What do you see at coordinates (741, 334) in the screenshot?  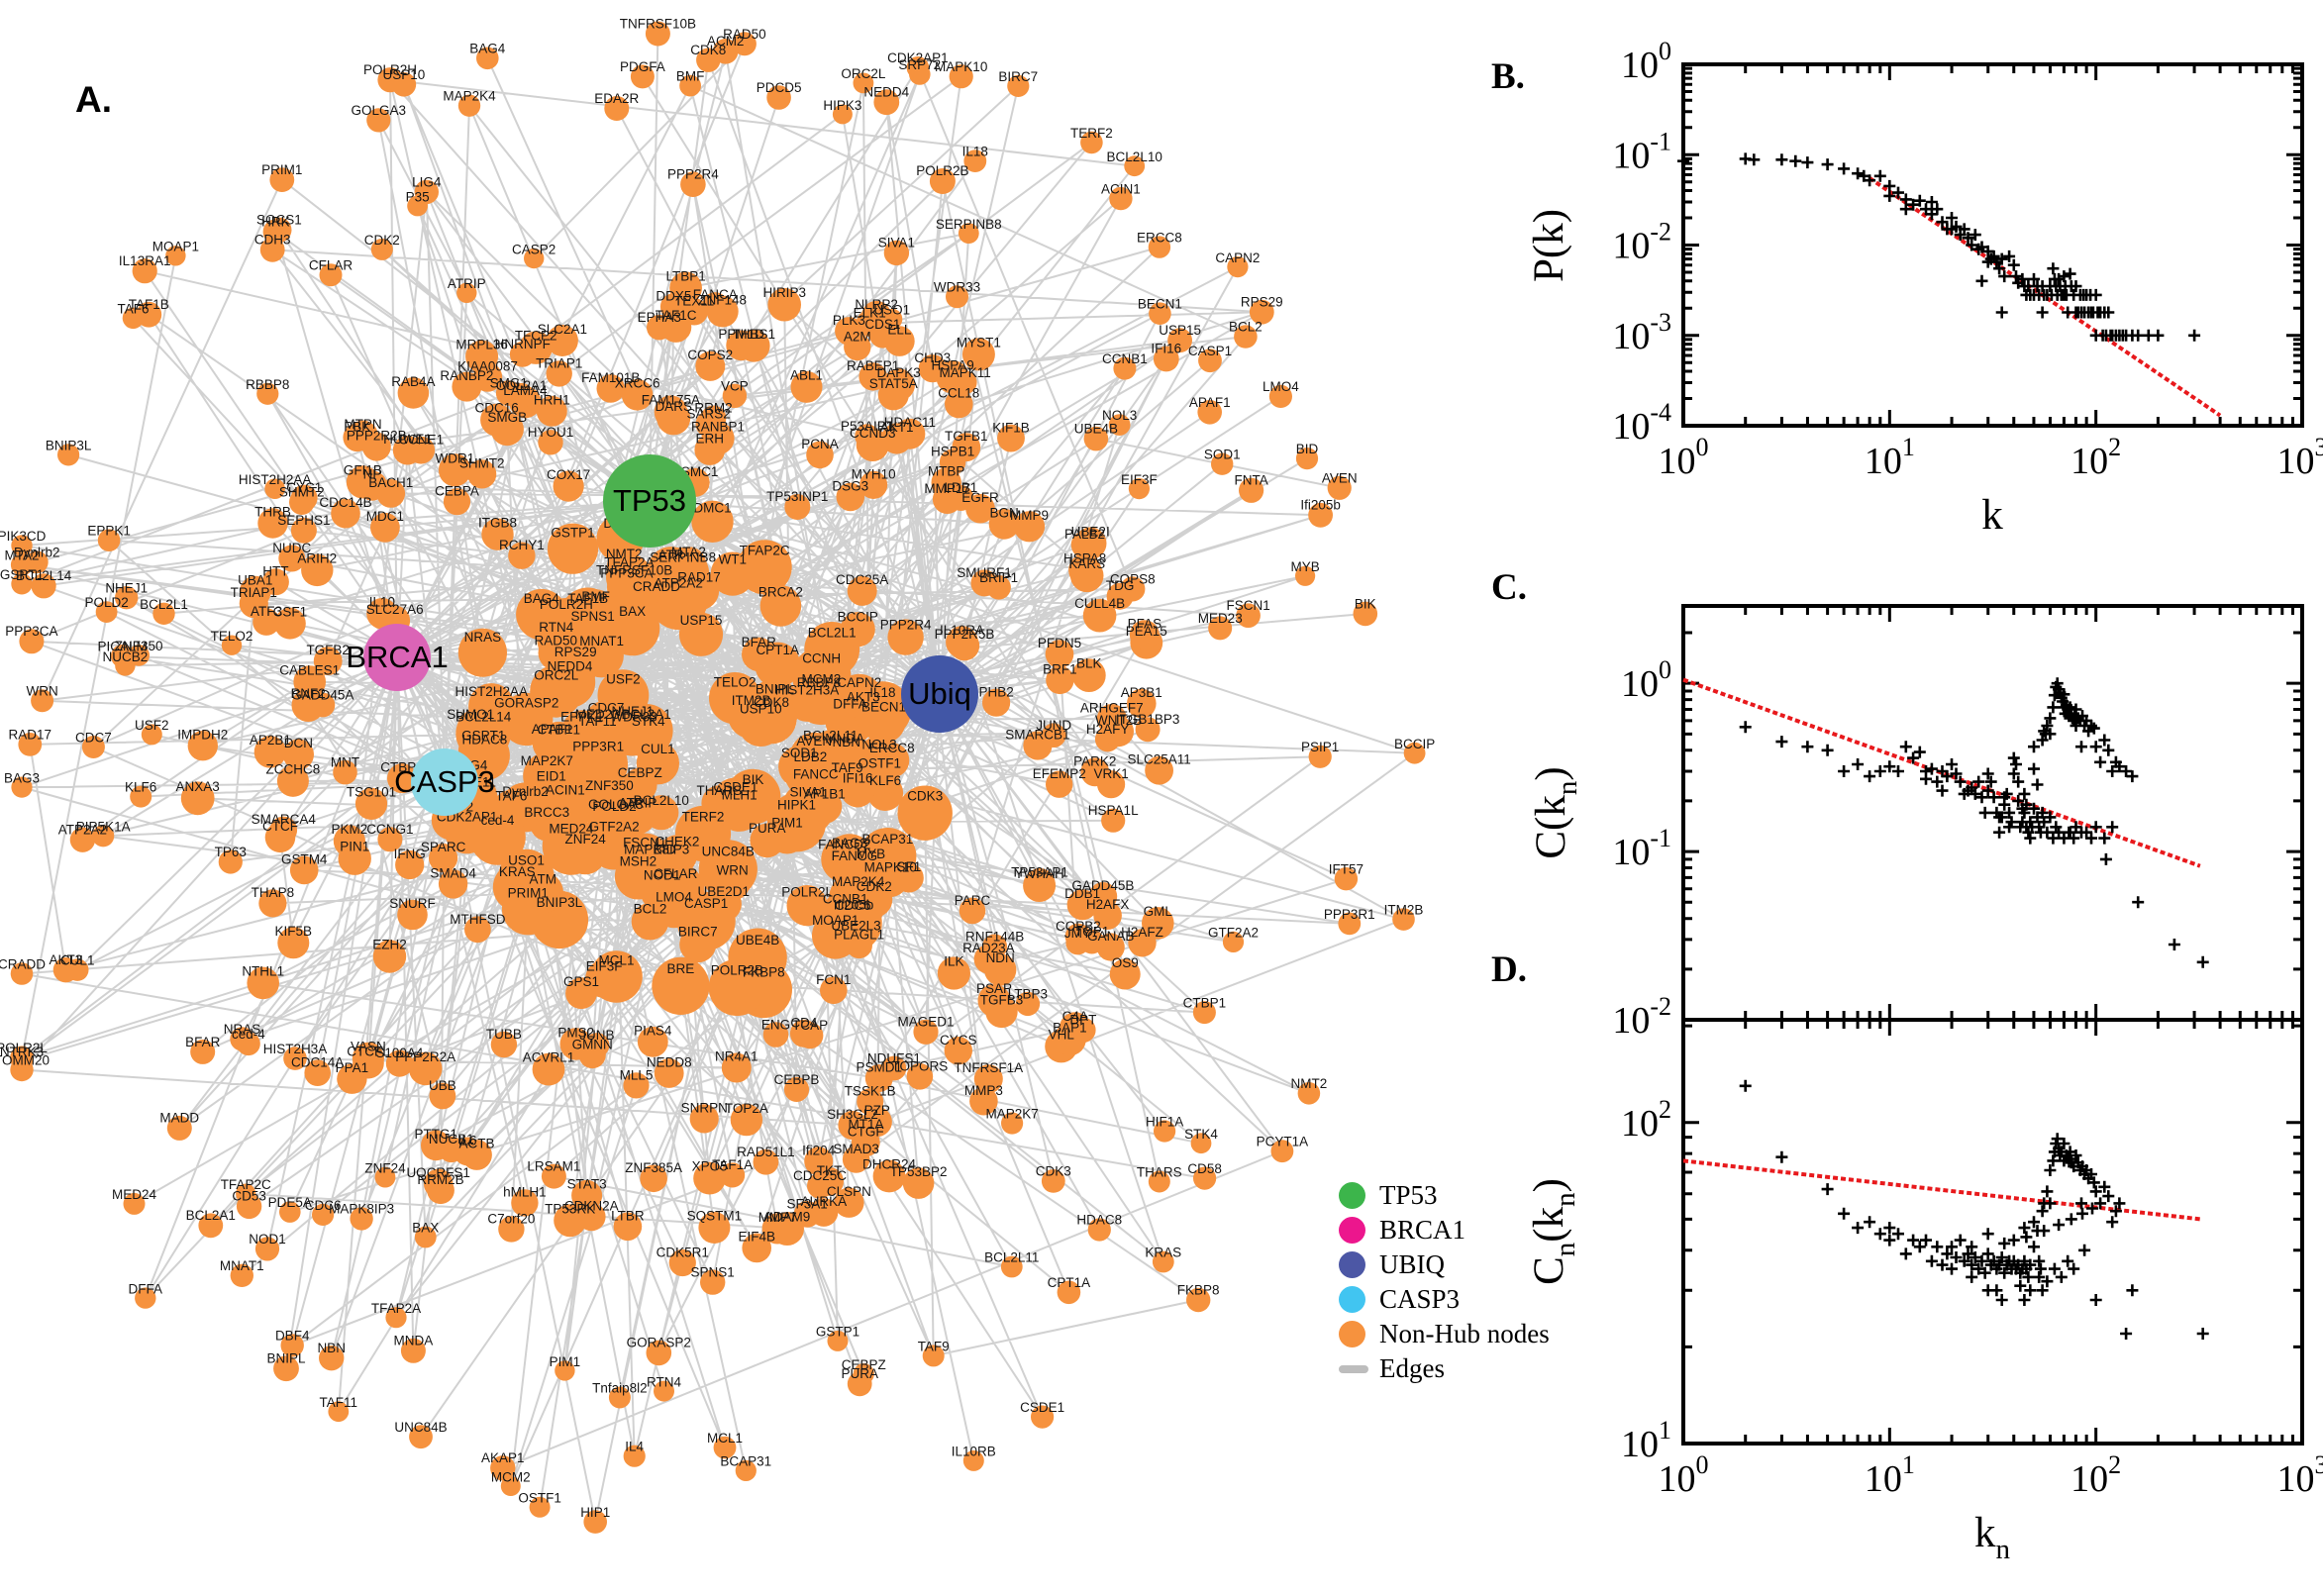 I see `network-node-label: PPM1D` at bounding box center [741, 334].